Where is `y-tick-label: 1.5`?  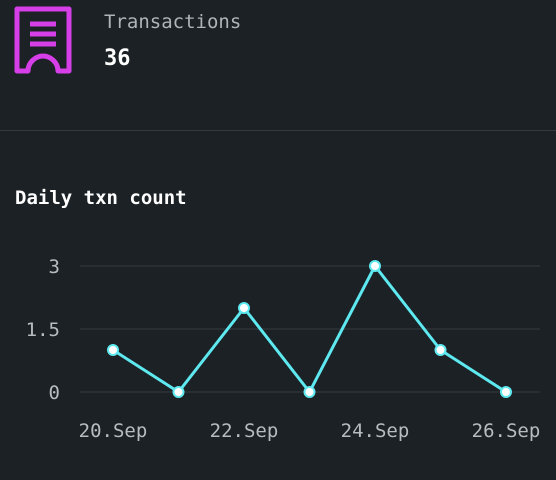 y-tick-label: 1.5 is located at coordinates (43, 330).